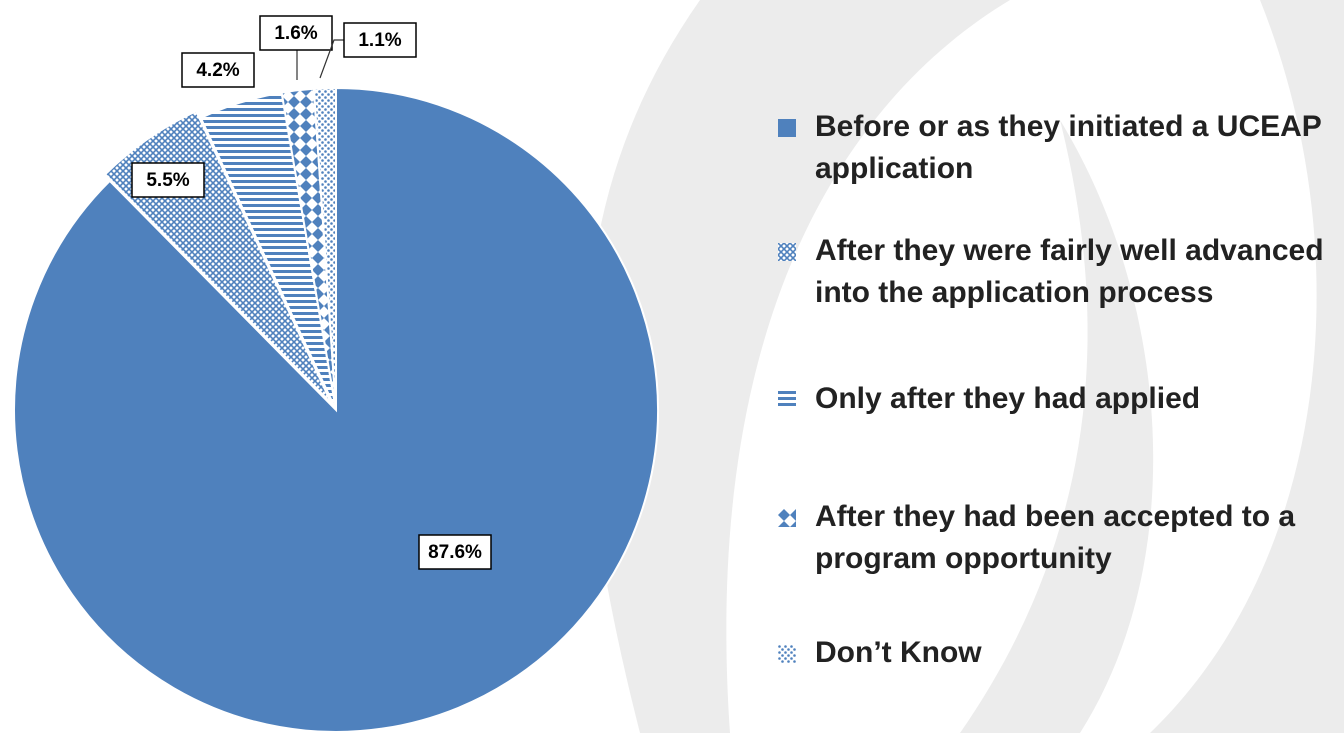  I want to click on leader-line, so click(332, 59).